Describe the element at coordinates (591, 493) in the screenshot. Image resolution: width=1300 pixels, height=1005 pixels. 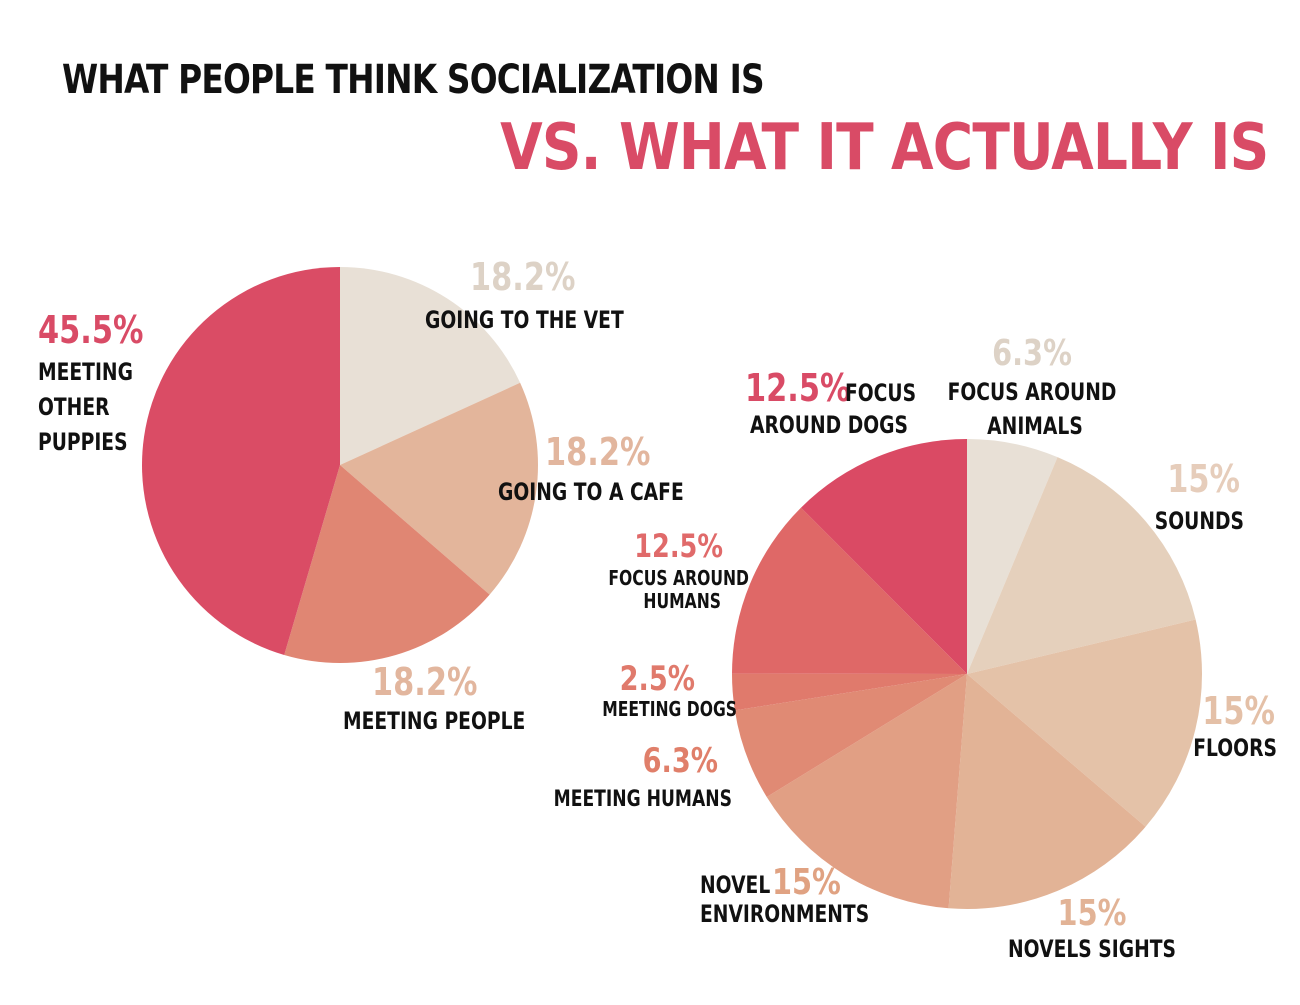
I see `left-going-to-a-cafe-category-label: GOING TO A CAFE` at that location.